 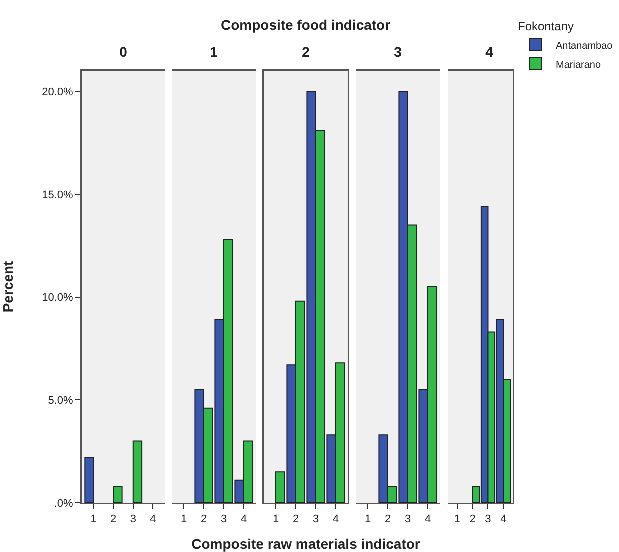 I want to click on y-axis-title: Percent, so click(x=8, y=286).